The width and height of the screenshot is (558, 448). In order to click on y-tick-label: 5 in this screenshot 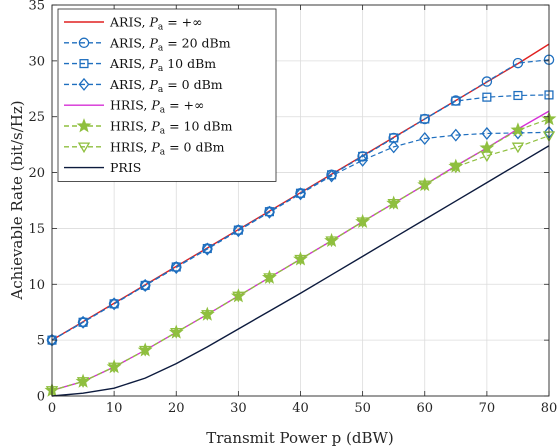, I will do `click(41, 341)`.